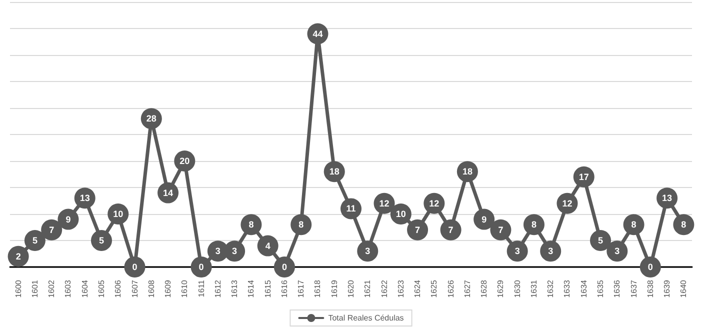 Image resolution: width=702 pixels, height=327 pixels. Describe the element at coordinates (135, 288) in the screenshot. I see `x-tick-label: 1607` at that location.